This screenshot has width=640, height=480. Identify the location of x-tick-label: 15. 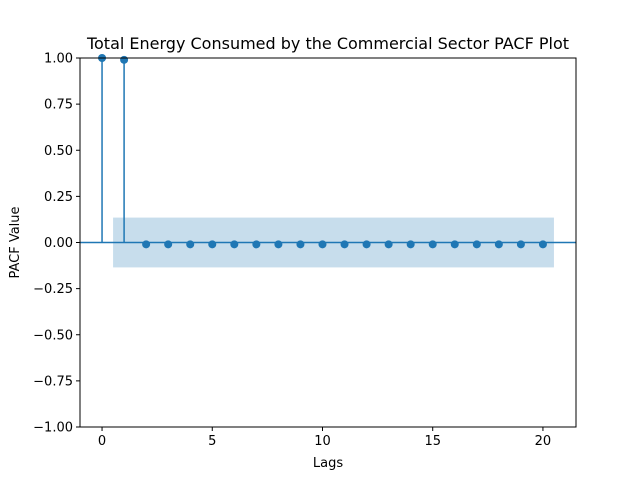
(432, 441).